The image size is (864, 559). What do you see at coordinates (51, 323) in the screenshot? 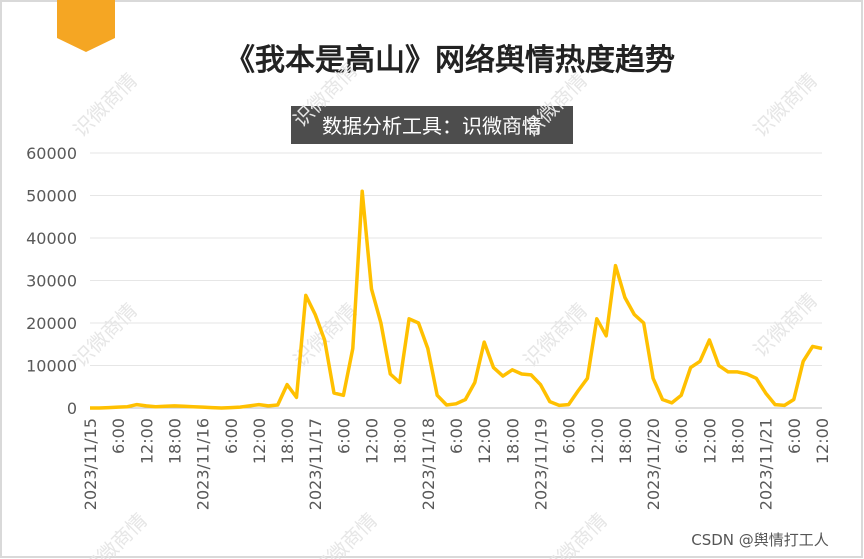
I see `y-tick-label: 20000` at bounding box center [51, 323].